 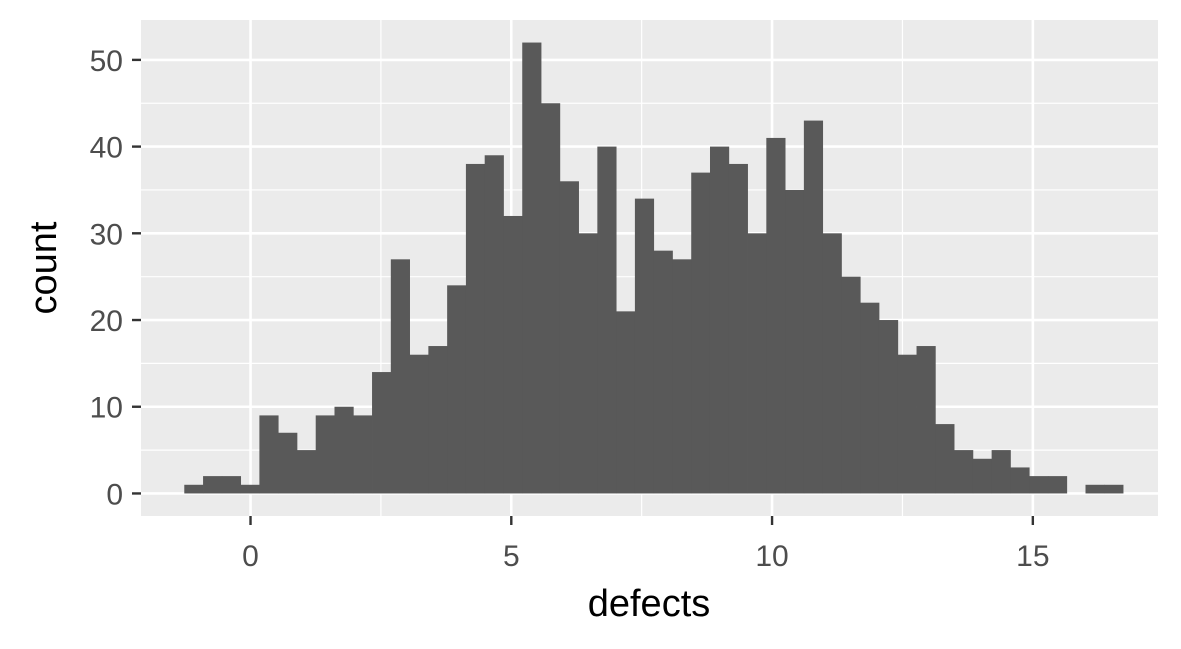 I want to click on x-tick-label: 0, so click(x=250, y=556).